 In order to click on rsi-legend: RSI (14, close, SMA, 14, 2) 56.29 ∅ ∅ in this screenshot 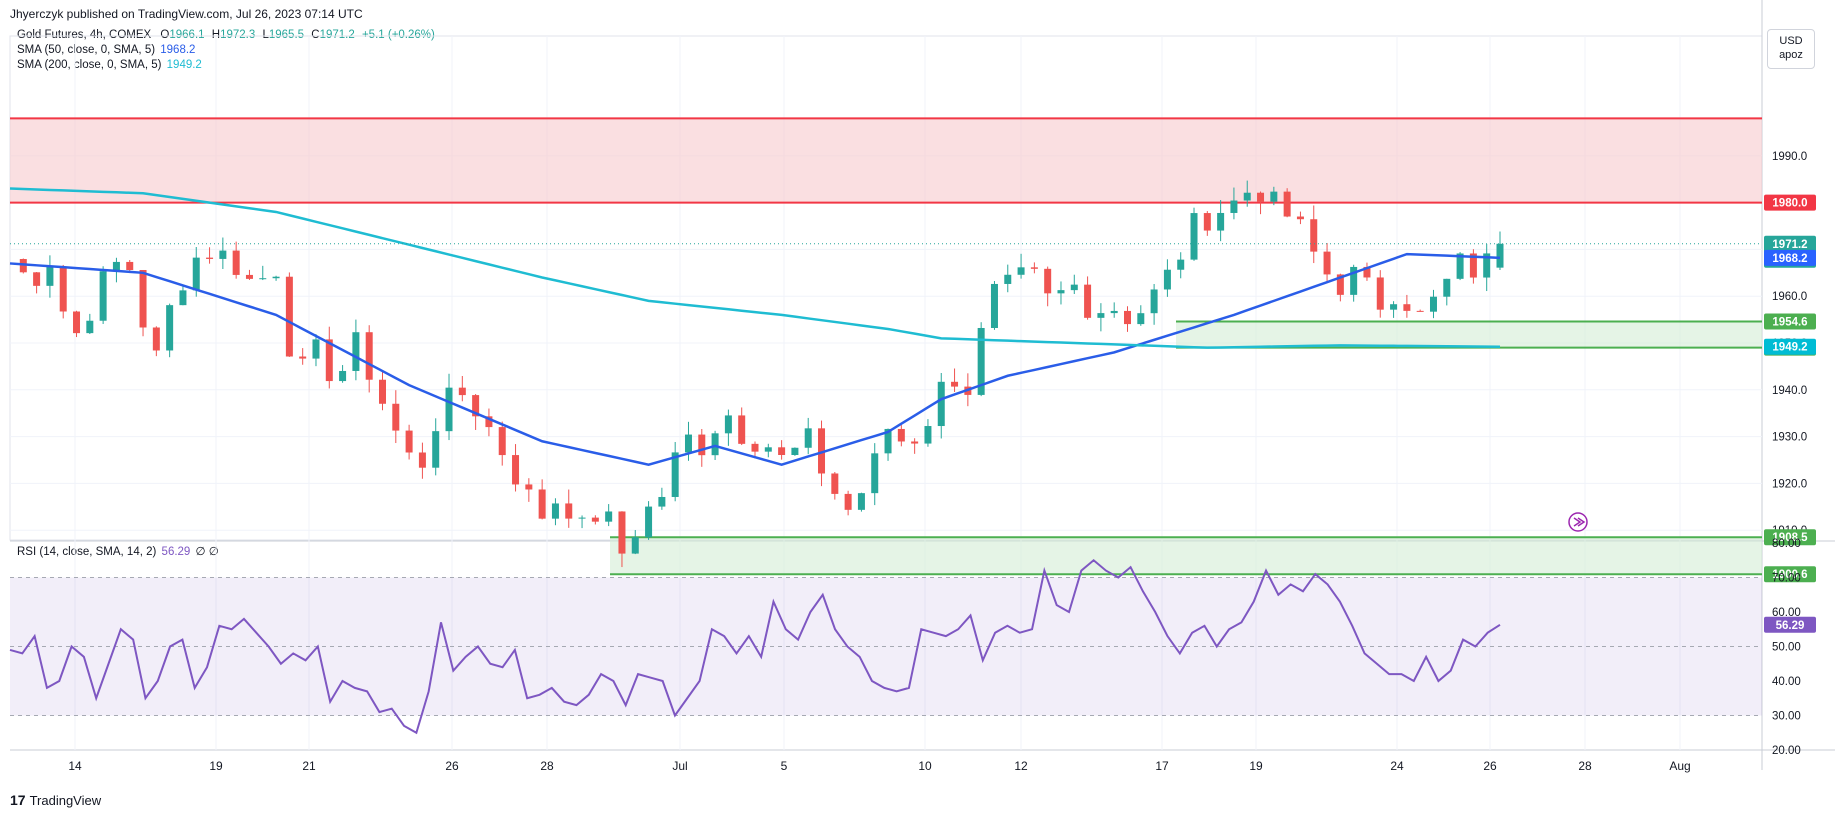, I will do `click(118, 551)`.